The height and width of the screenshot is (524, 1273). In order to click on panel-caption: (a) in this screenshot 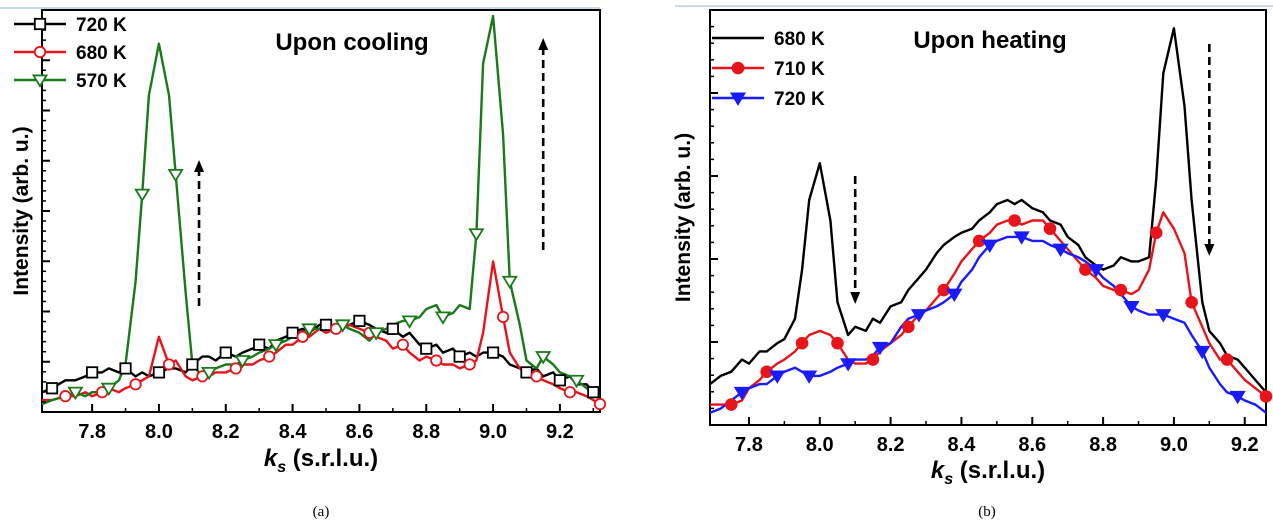, I will do `click(321, 512)`.